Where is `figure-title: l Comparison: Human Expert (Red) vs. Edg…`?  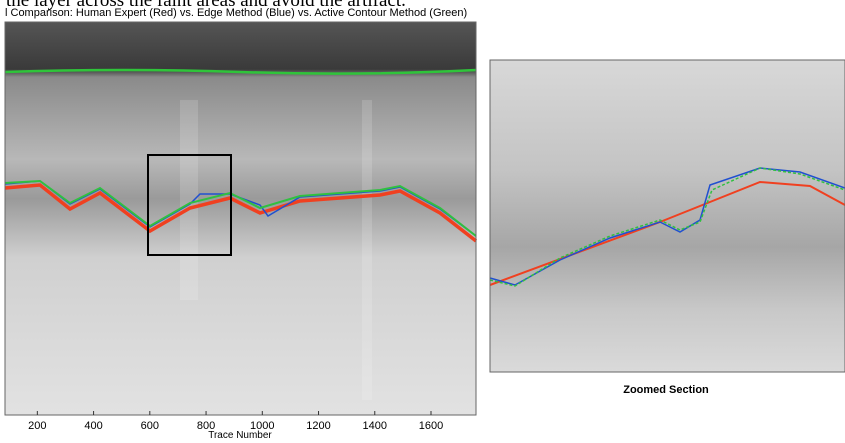
figure-title: l Comparison: Human Expert (Red) vs. Edg… is located at coordinates (236, 13).